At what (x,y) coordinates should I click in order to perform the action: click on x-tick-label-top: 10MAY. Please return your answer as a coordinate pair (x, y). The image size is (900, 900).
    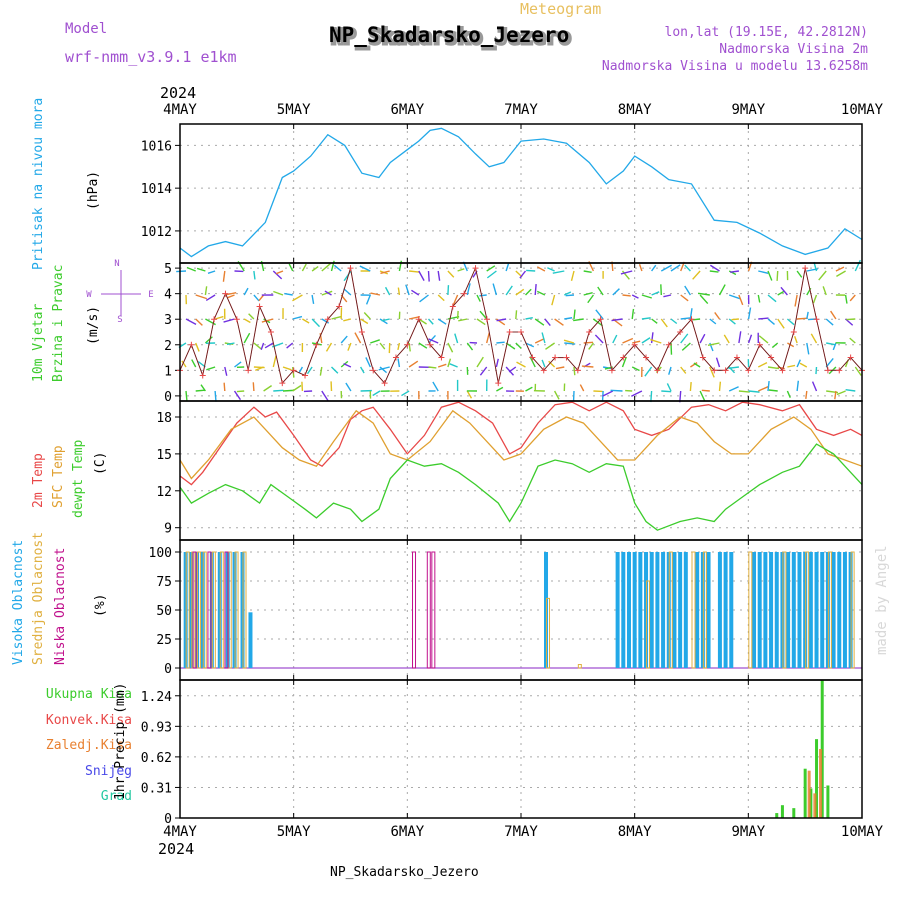
    Looking at the image, I should click on (862, 110).